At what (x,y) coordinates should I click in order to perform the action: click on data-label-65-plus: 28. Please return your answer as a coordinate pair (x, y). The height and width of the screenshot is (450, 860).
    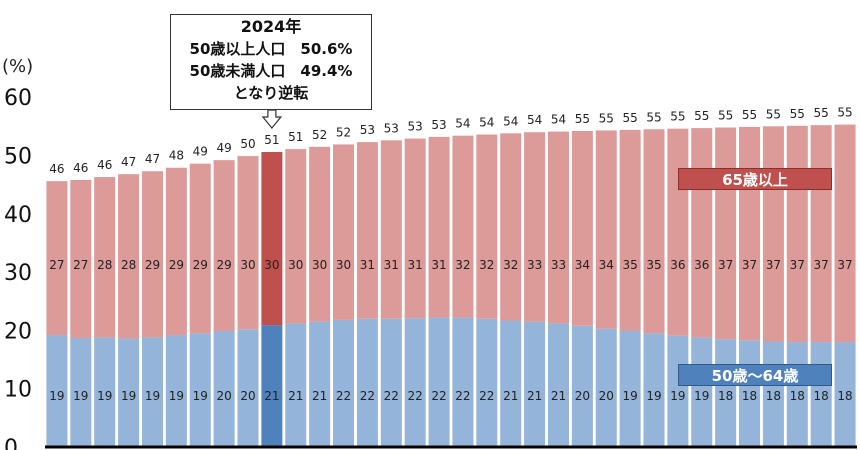
    Looking at the image, I should click on (128, 265).